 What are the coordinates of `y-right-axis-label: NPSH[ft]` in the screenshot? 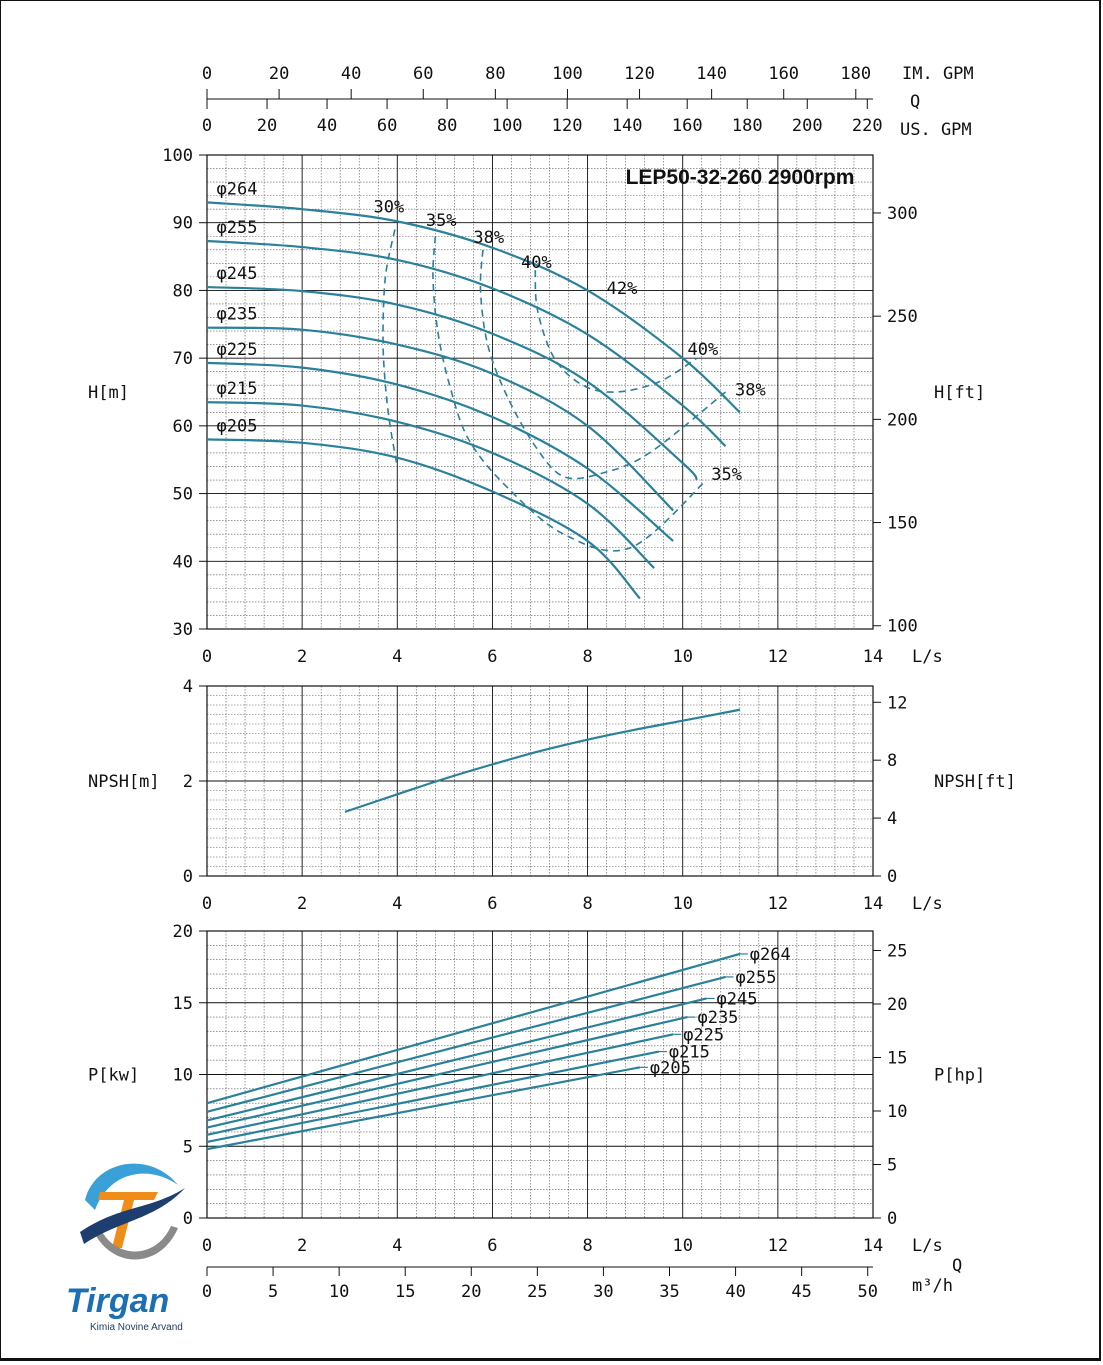 It's located at (975, 782).